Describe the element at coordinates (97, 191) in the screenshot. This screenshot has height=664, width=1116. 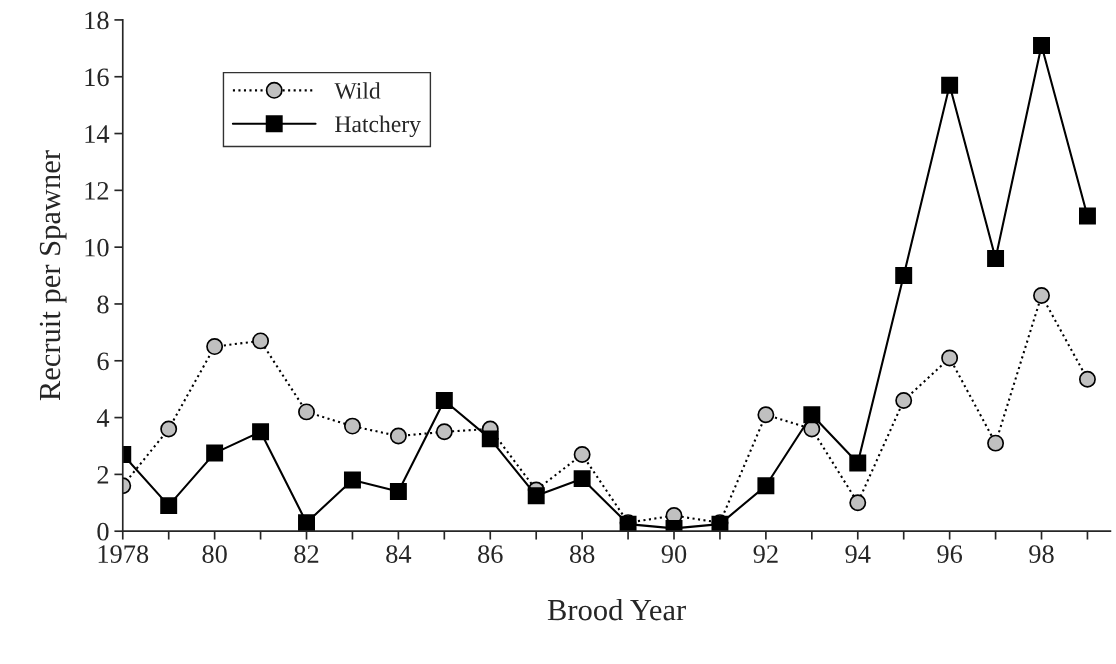
I see `y-tick-label: 12` at that location.